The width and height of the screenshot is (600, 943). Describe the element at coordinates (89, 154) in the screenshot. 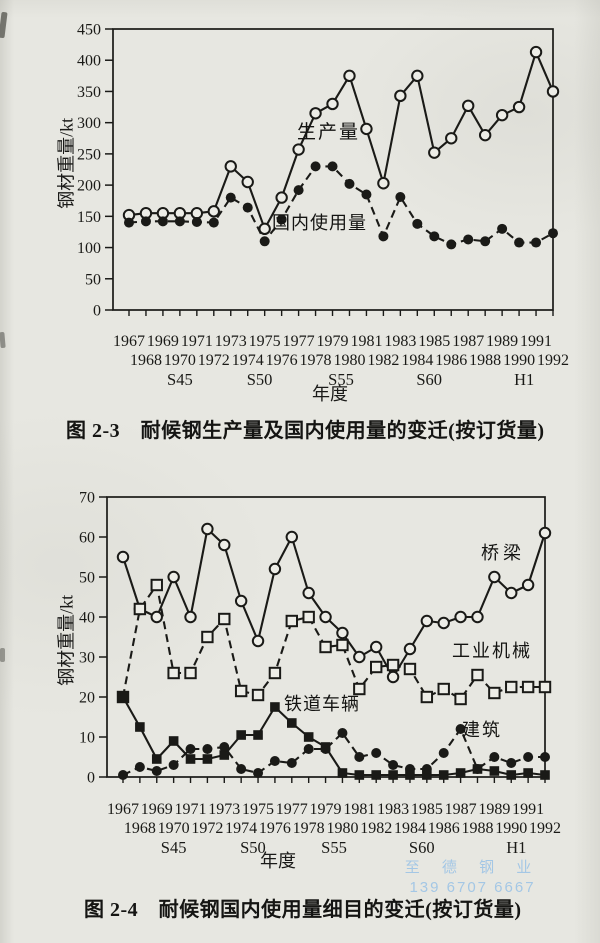

I see `svg-text: 250` at that location.